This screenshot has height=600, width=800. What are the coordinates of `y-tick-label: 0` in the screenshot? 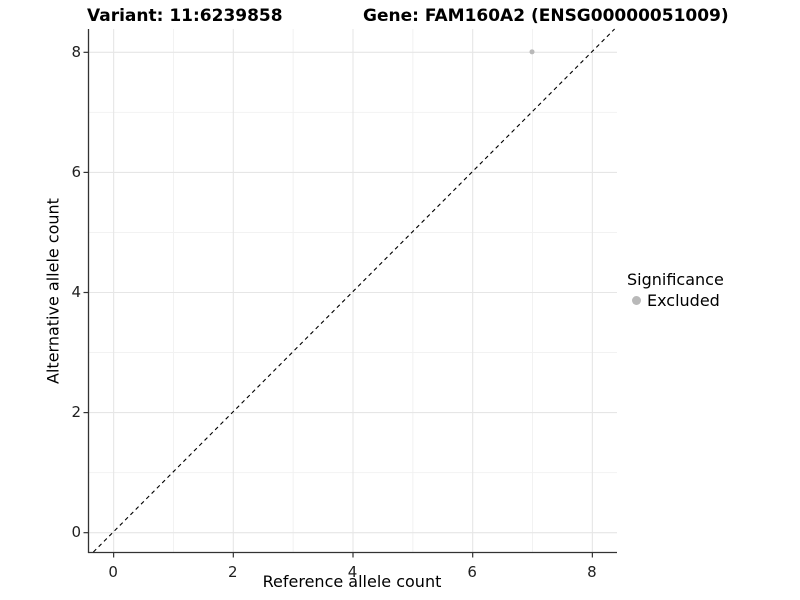 It's located at (76, 532).